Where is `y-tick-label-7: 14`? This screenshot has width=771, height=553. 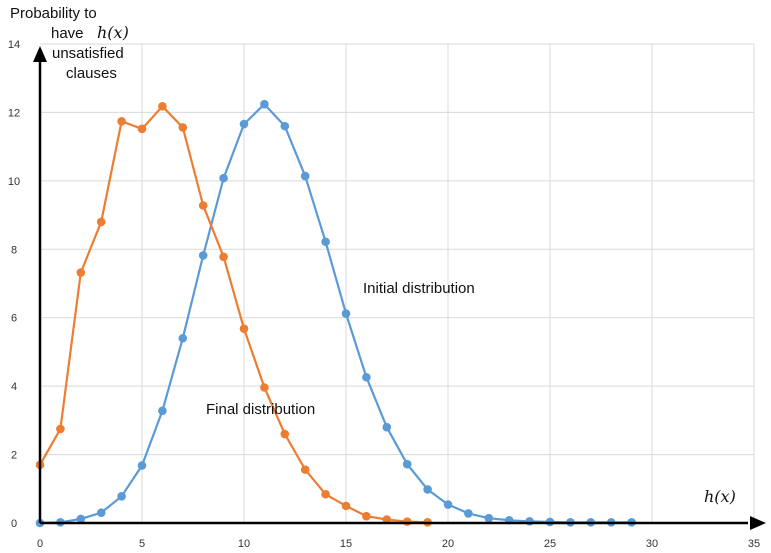
y-tick-label-7: 14 is located at coordinates (14, 45).